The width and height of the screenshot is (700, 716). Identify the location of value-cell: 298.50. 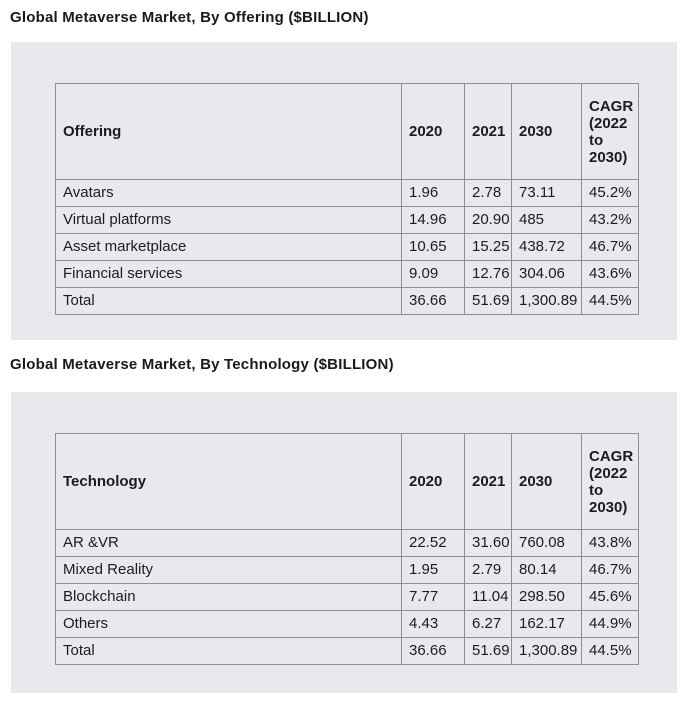
(546, 597).